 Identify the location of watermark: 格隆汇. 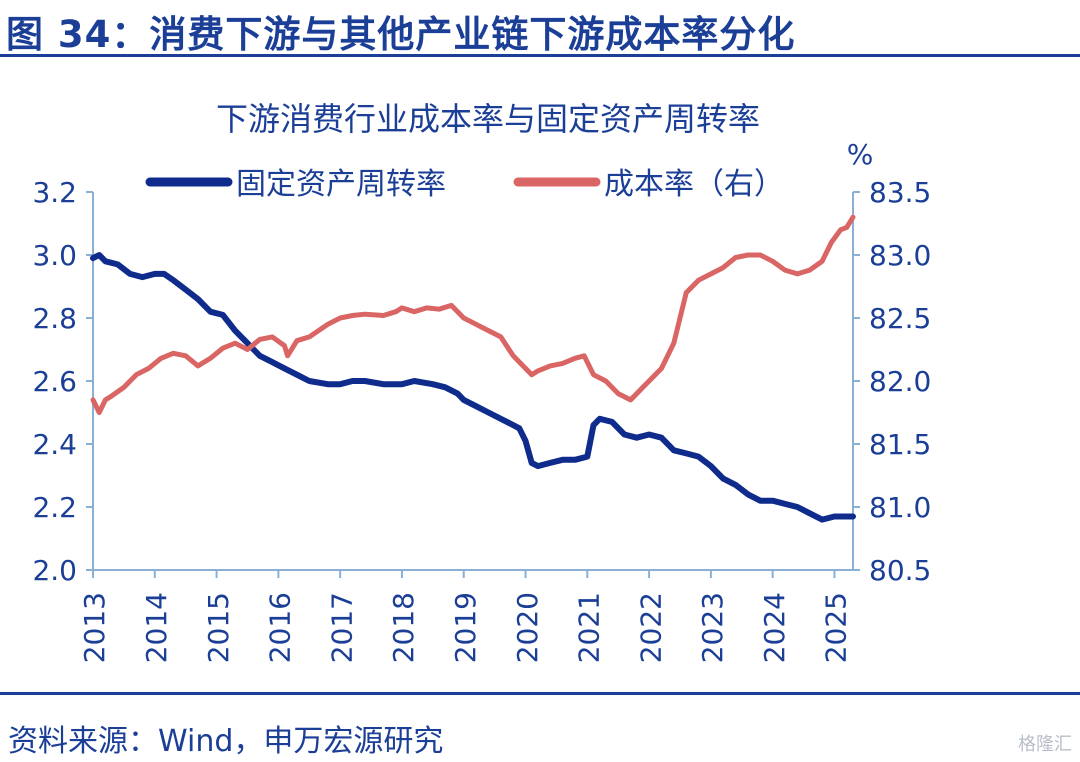
(1045, 744).